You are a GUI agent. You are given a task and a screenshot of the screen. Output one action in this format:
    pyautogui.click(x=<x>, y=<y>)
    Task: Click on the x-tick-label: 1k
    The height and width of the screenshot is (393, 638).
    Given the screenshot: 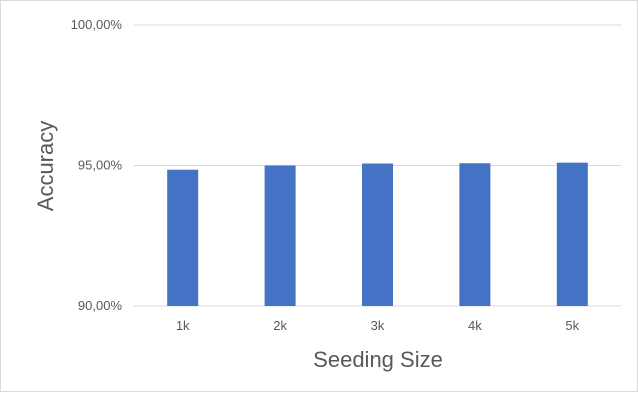 What is the action you would take?
    pyautogui.click(x=183, y=325)
    